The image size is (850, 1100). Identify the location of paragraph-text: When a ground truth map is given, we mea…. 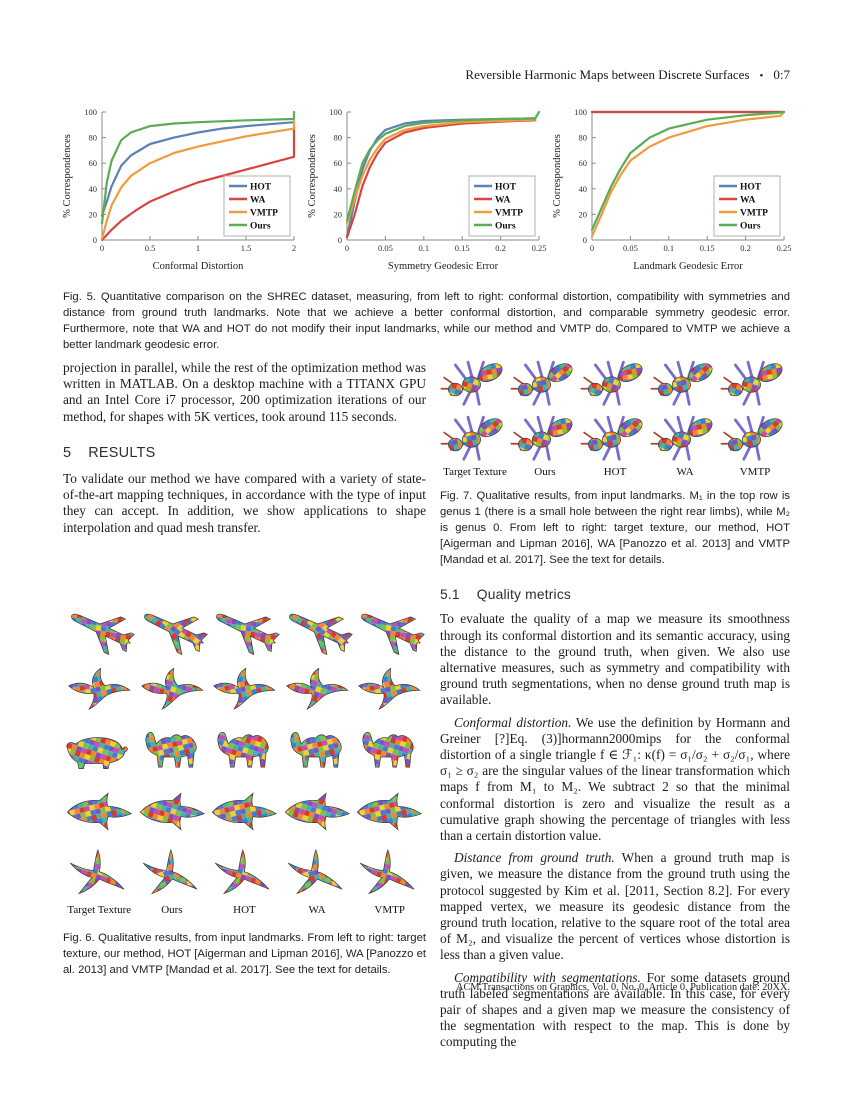
(615, 906).